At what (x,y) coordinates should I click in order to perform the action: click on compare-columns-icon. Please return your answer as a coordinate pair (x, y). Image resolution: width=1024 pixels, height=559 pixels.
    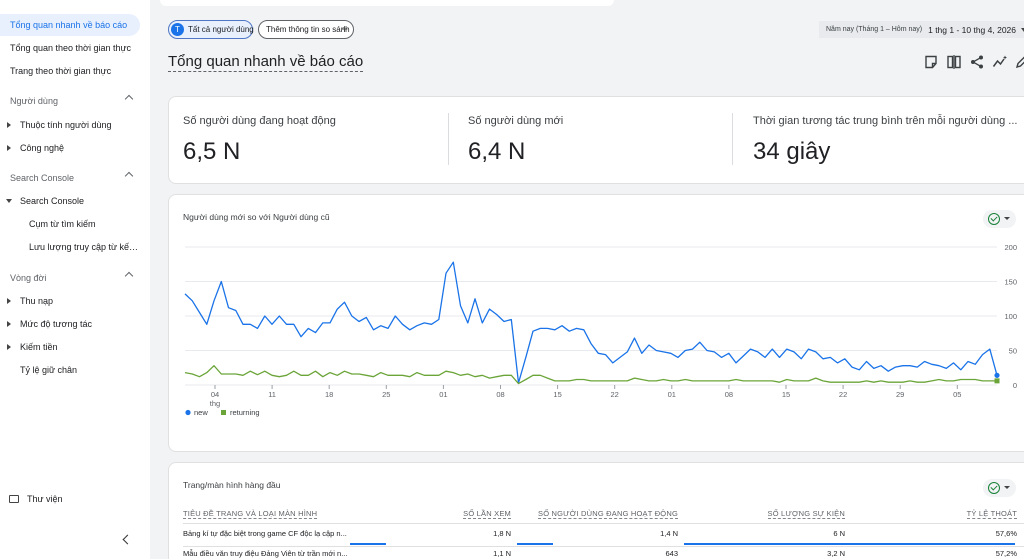
    Looking at the image, I should click on (954, 62).